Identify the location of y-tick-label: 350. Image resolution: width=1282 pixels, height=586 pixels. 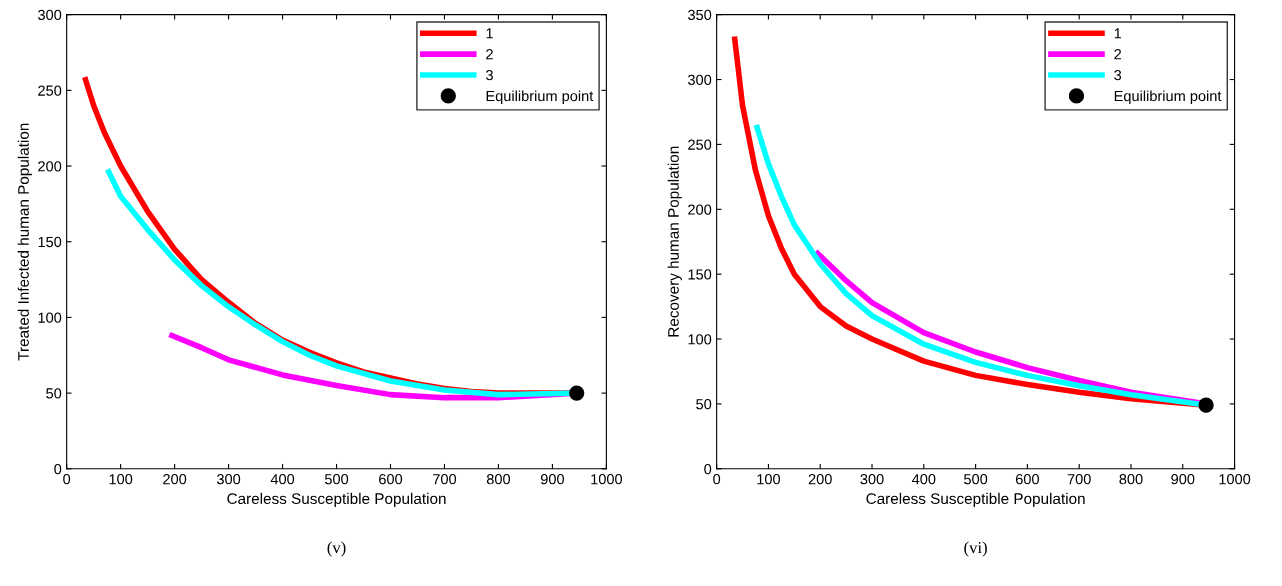
(700, 15).